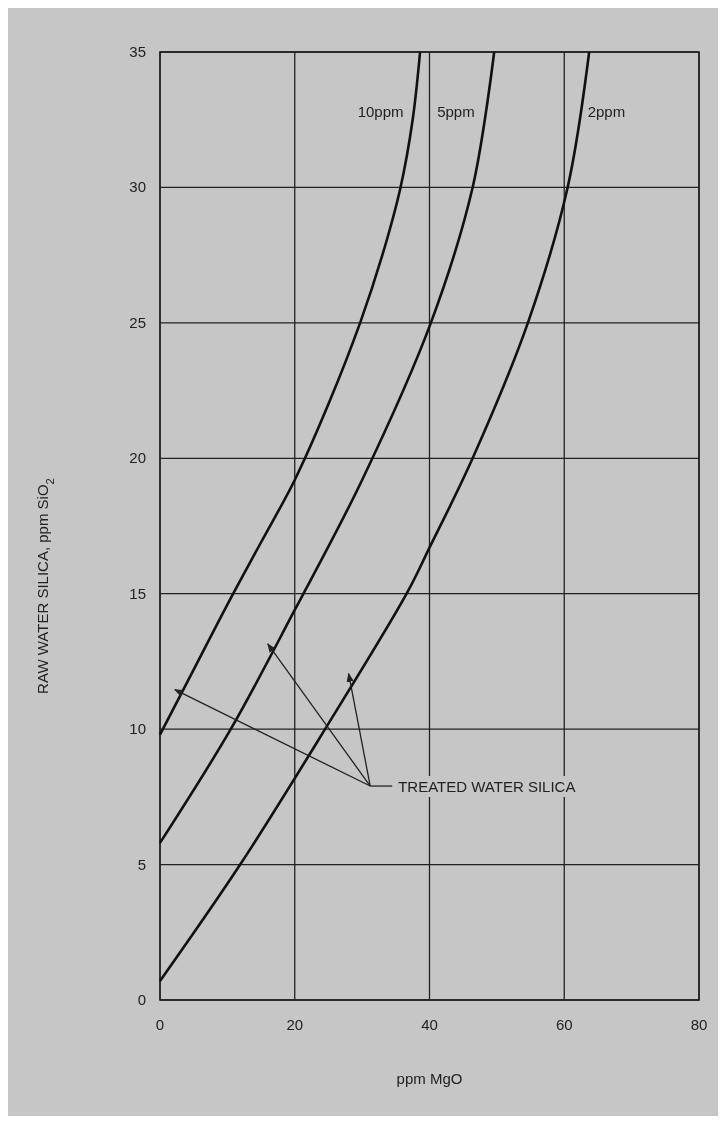 Image resolution: width=726 pixels, height=1124 pixels. Describe the element at coordinates (141, 864) in the screenshot. I see `y-tick-label: 5` at that location.